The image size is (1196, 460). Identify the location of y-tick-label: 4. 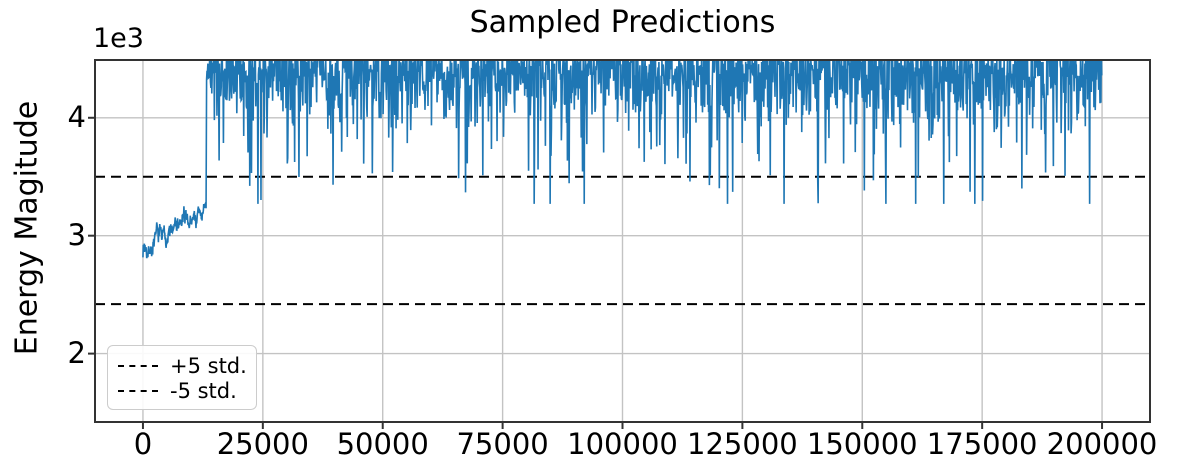
(76, 117).